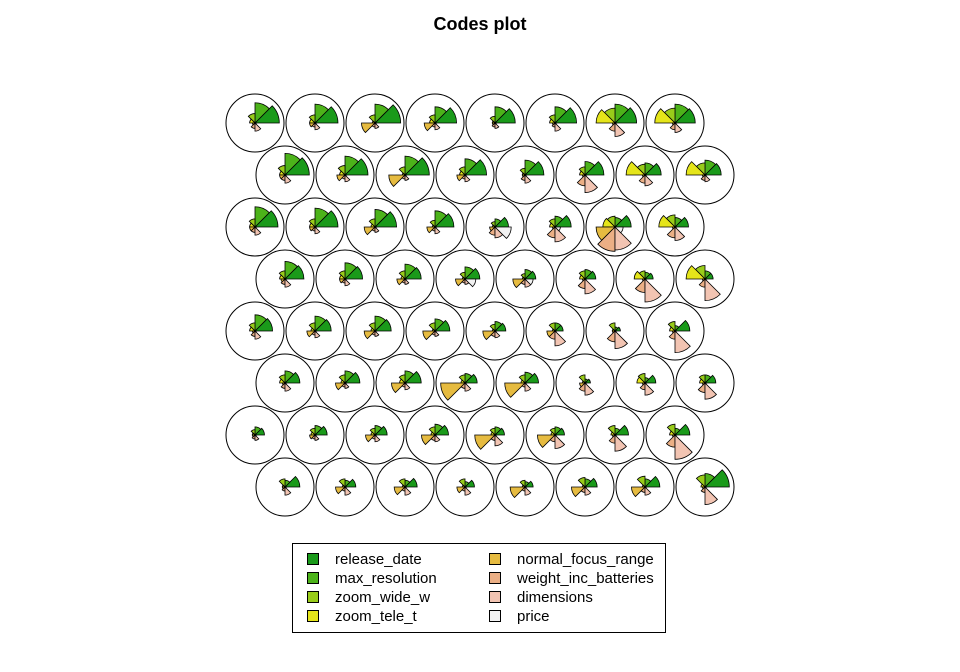 This screenshot has height=672, width=960. What do you see at coordinates (362, 616) in the screenshot?
I see `legend-item-zoom-tele-t: zoom_tele_t` at bounding box center [362, 616].